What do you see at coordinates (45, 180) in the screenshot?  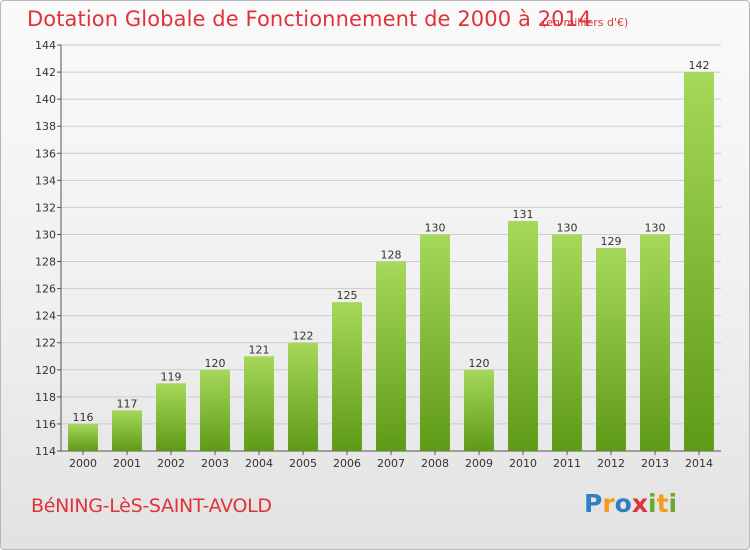 I see `y-tick-label: 134` at bounding box center [45, 180].